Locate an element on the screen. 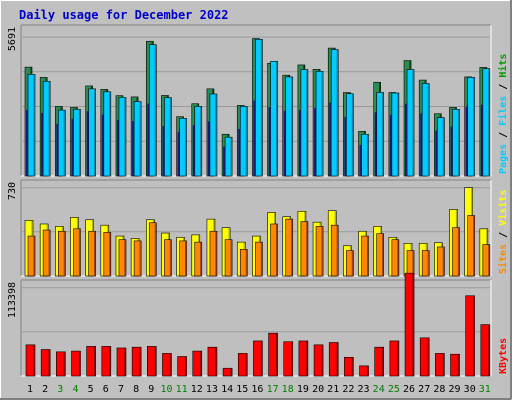 The image size is (512, 404). kbytes-bar-17-face is located at coordinates (273, 354).